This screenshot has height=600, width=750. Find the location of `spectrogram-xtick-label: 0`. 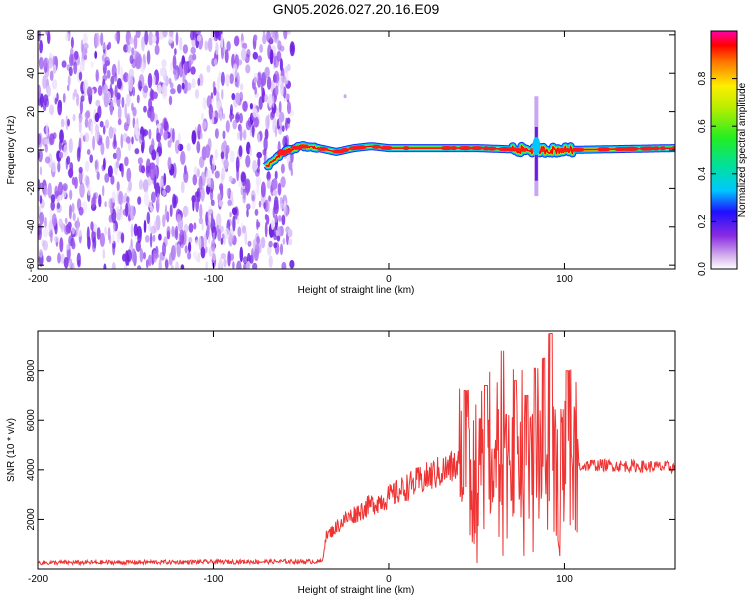

spectrogram-xtick-label: 0 is located at coordinates (389, 279).